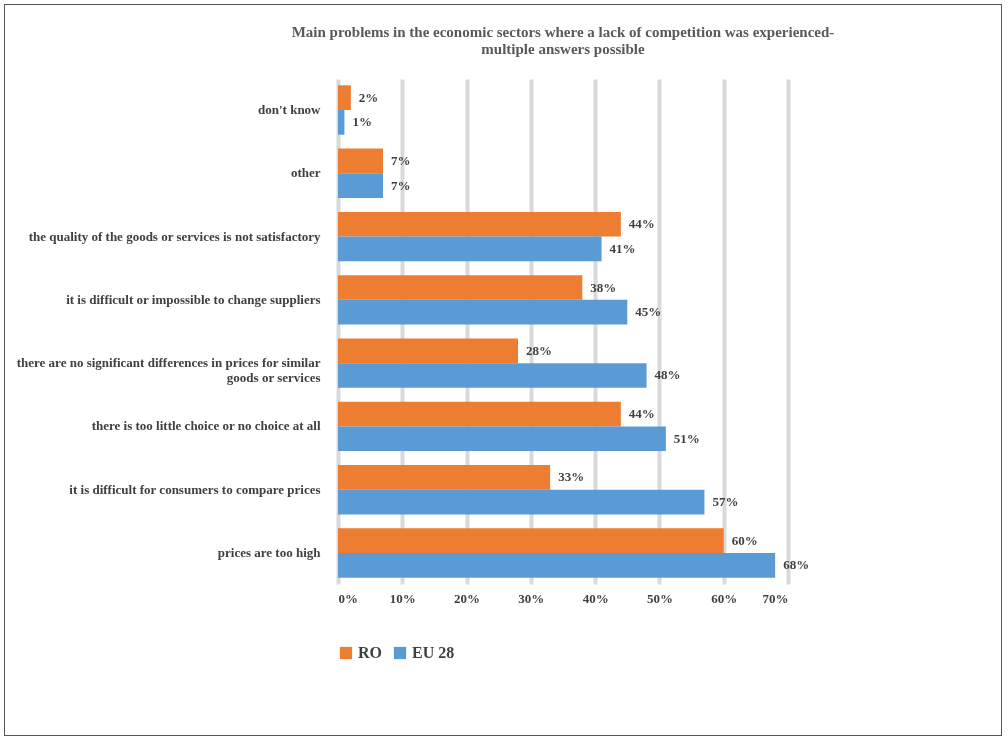  What do you see at coordinates (348, 598) in the screenshot?
I see `x-tick-label: 0%` at bounding box center [348, 598].